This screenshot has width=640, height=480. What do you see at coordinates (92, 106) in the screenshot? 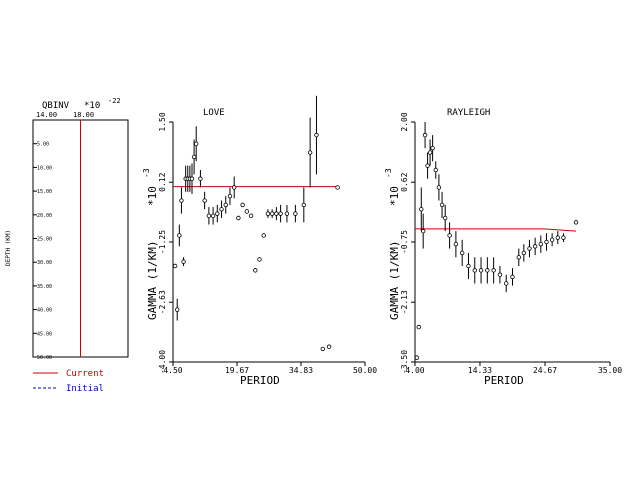
I see `depth-scale-label: *10` at bounding box center [92, 106].